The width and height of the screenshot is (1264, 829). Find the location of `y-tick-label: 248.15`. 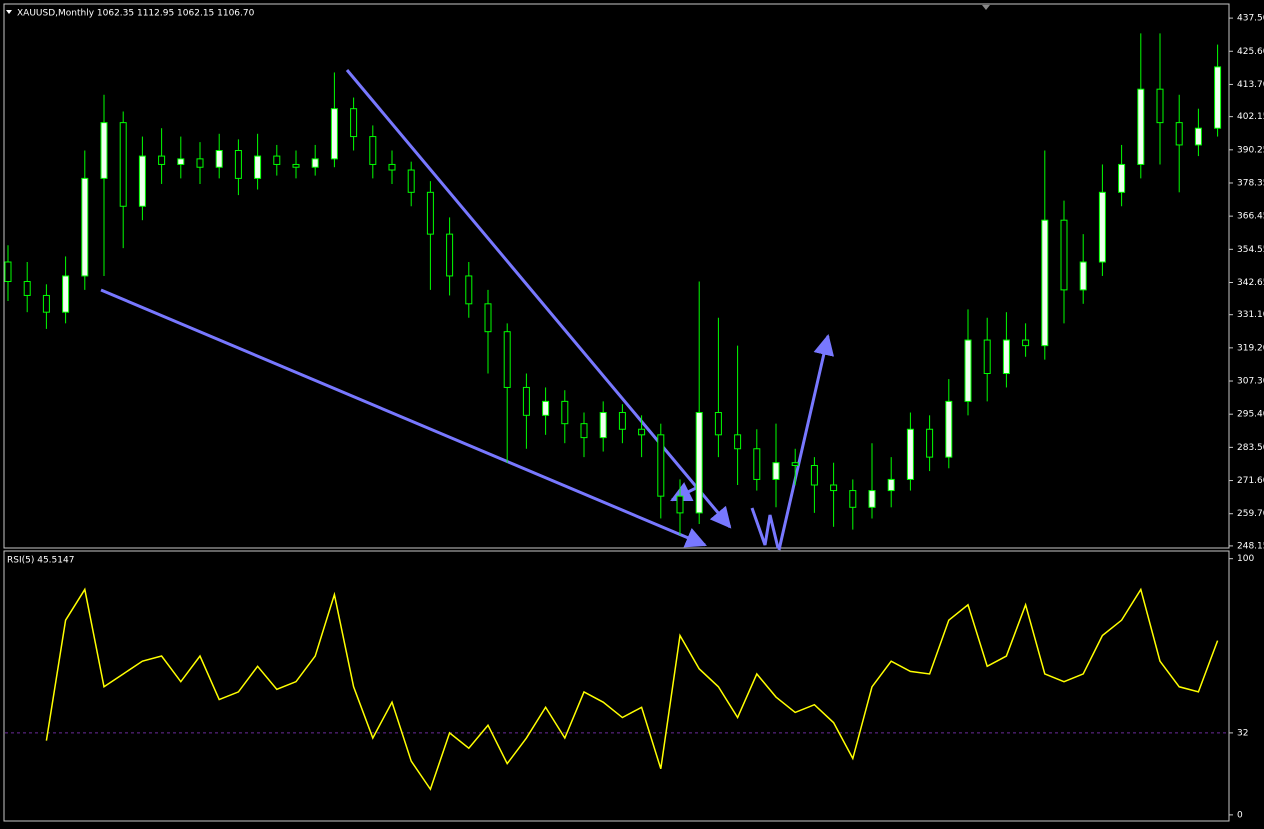

y-tick-label: 248.15 is located at coordinates (1250, 546).